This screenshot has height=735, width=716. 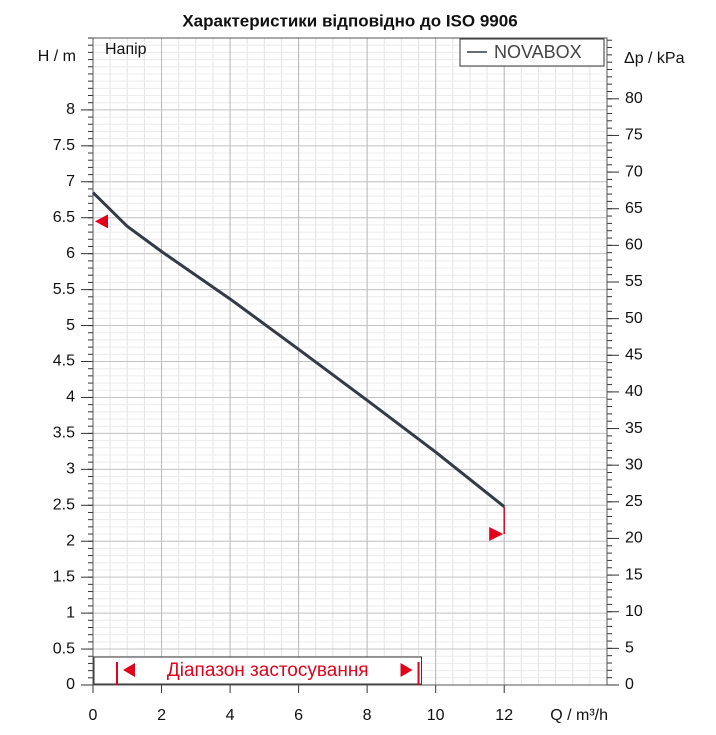 What do you see at coordinates (634, 538) in the screenshot?
I see `y2-tick-label: 20` at bounding box center [634, 538].